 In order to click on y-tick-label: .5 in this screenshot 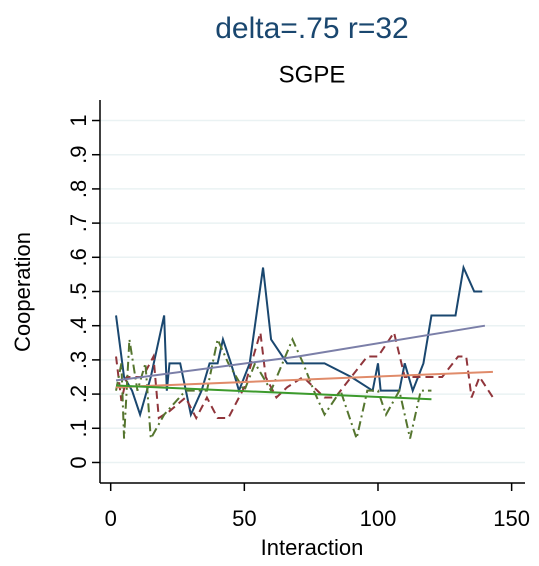, I will do `click(78, 291)`.